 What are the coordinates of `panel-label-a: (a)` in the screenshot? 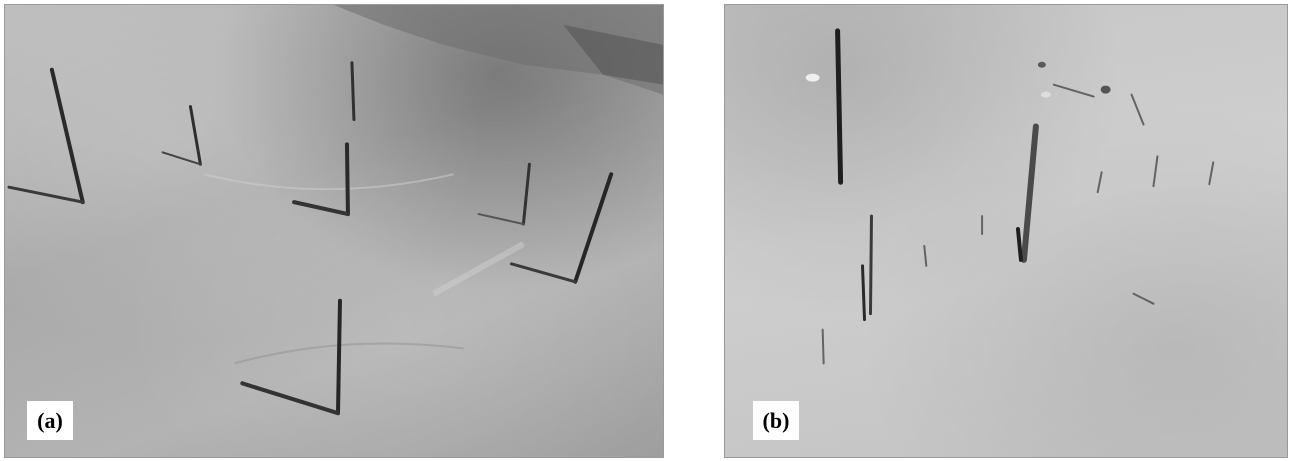 It's located at (50, 420).